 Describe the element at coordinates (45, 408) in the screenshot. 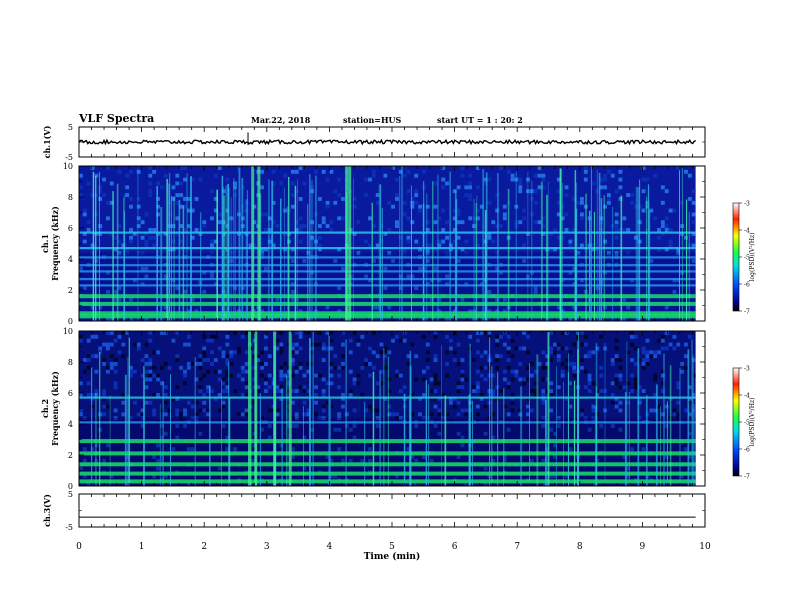

I see `channel-label: ch.2` at that location.